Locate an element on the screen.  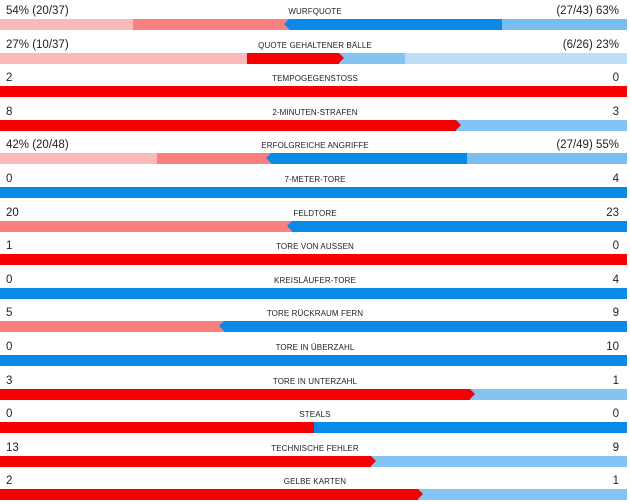
stat-row-7-meter-tore: 0 7-METER-TORE 4 is located at coordinates (315, 185).